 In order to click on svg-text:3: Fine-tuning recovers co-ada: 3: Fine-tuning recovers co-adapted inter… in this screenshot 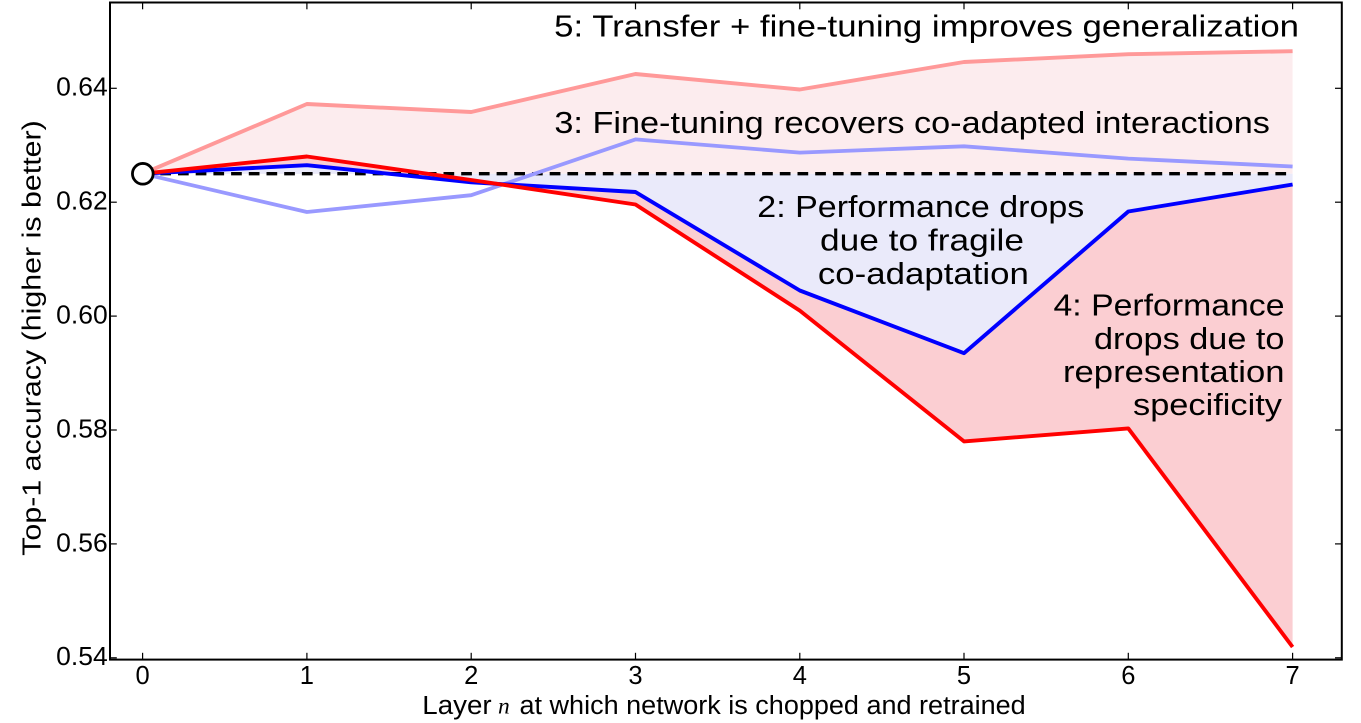, I will do `click(911, 123)`.